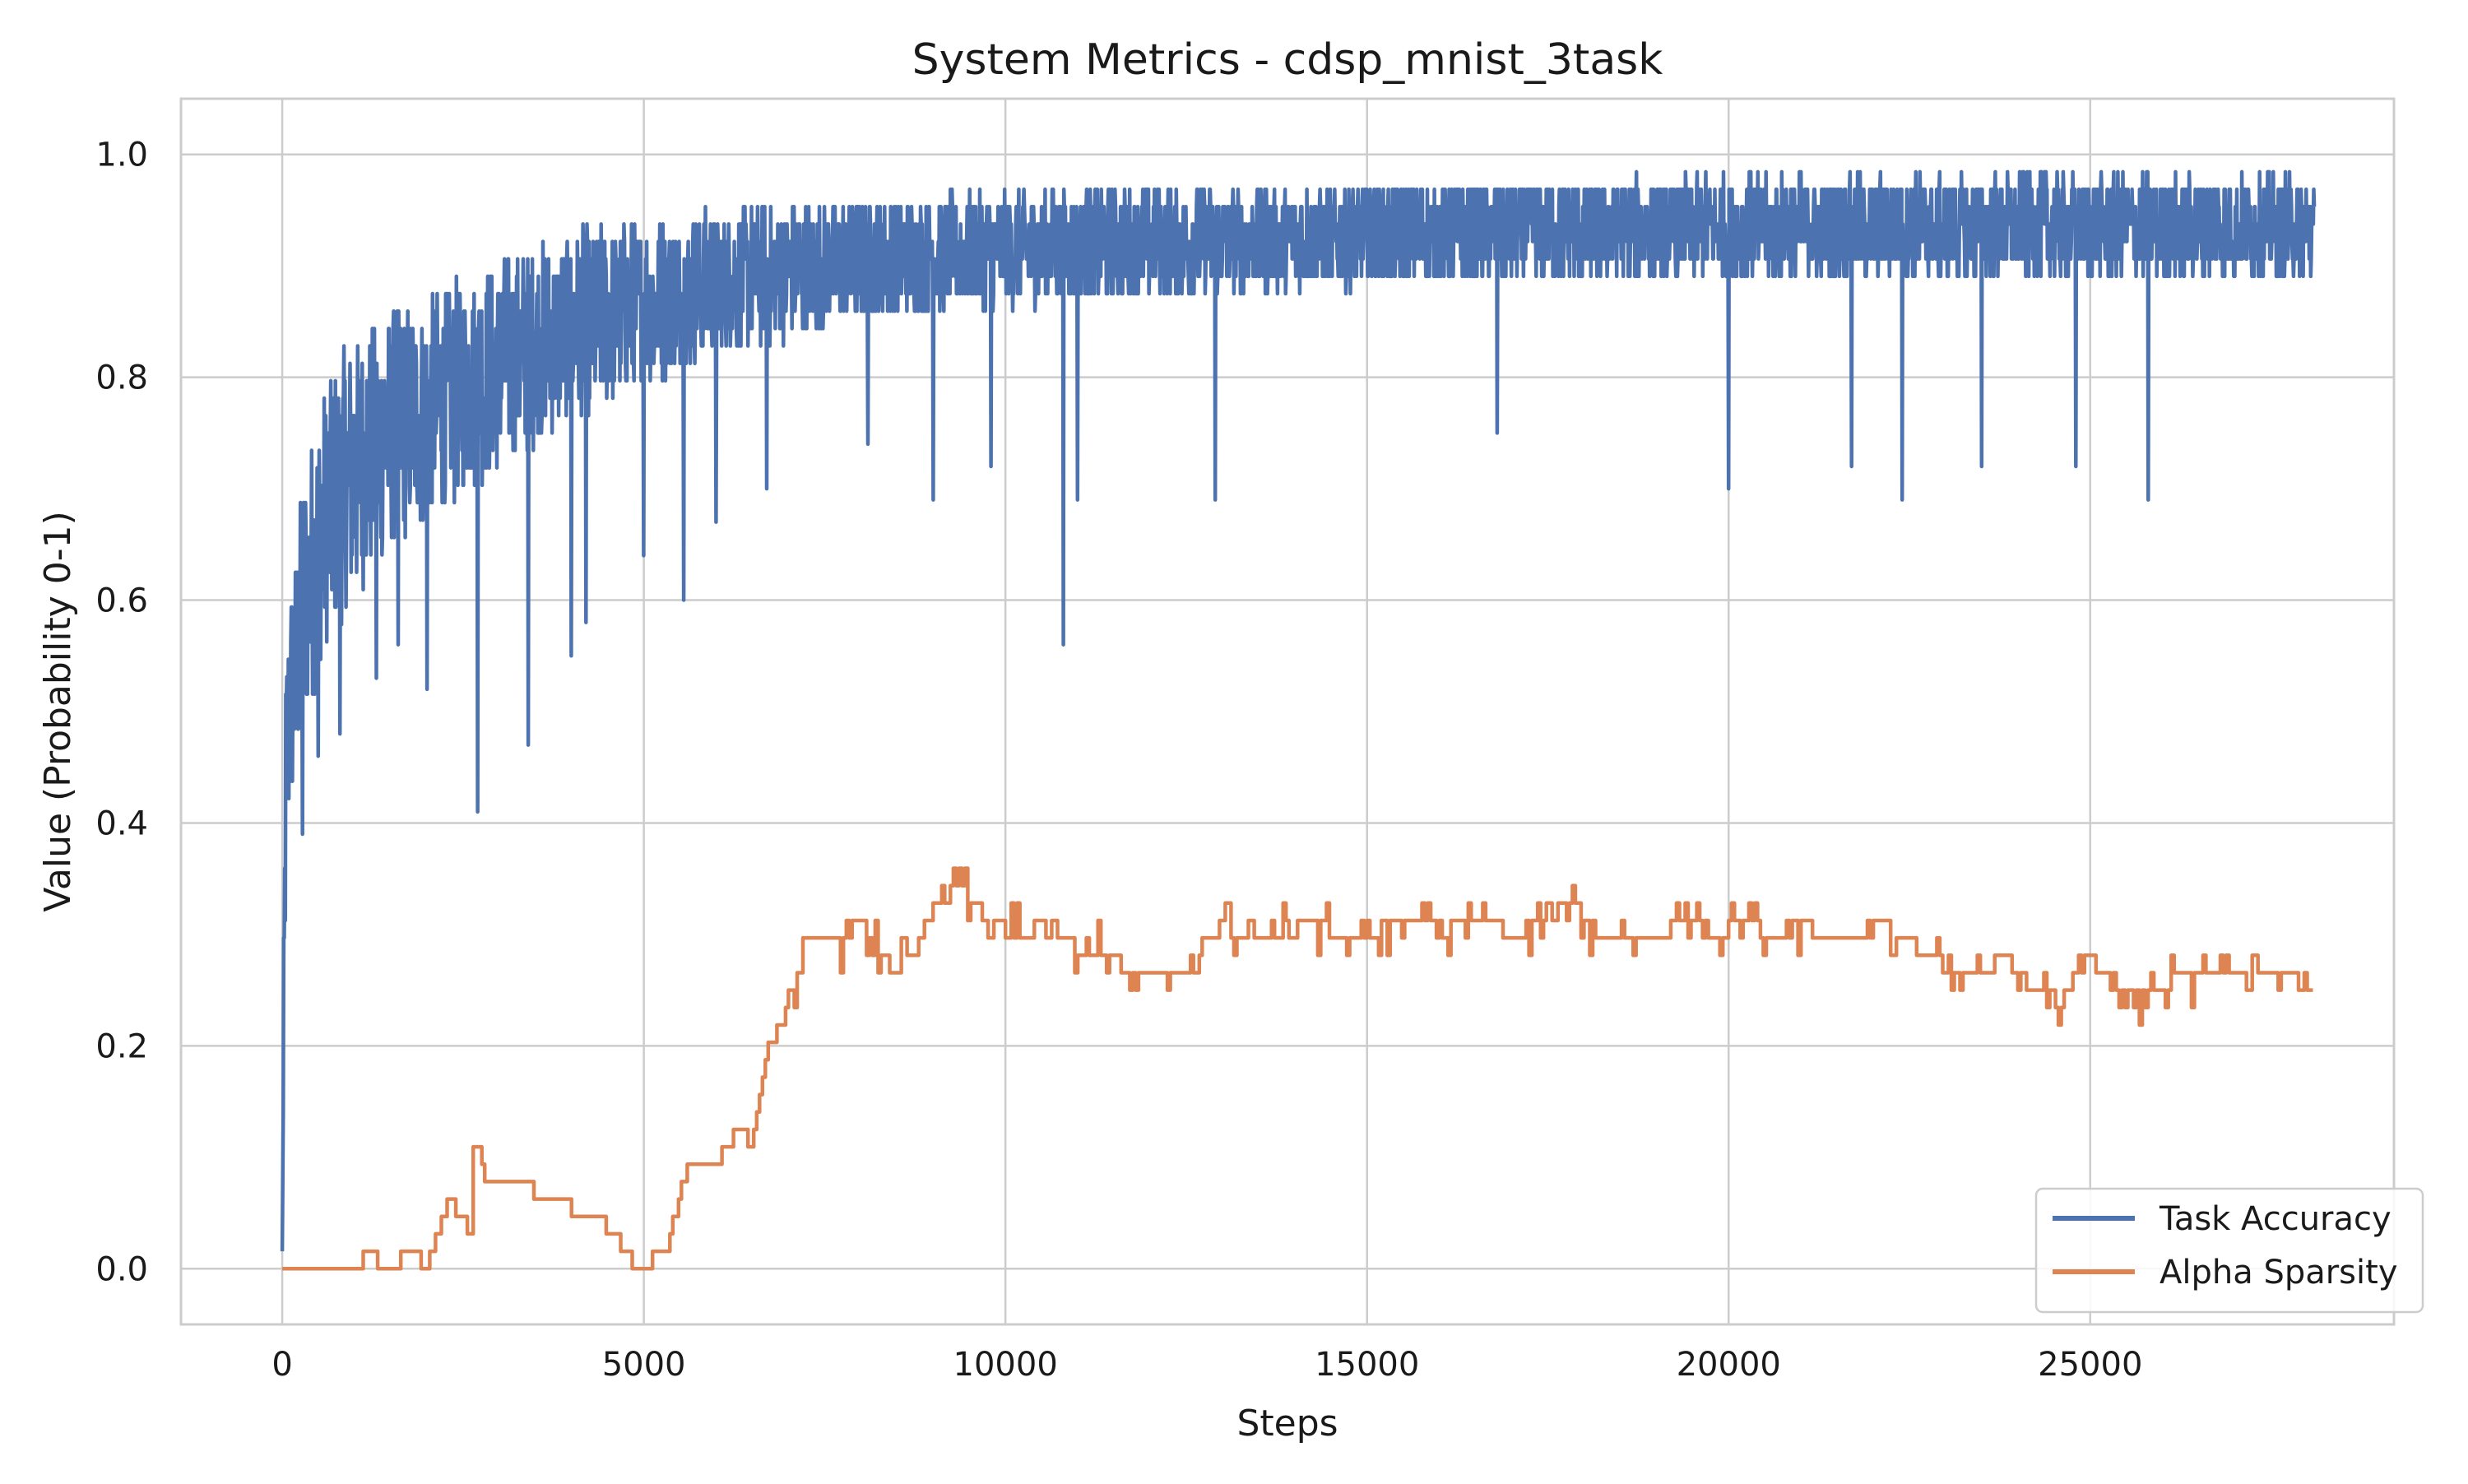  I want to click on y-tick-label: 0.4, so click(121, 823).